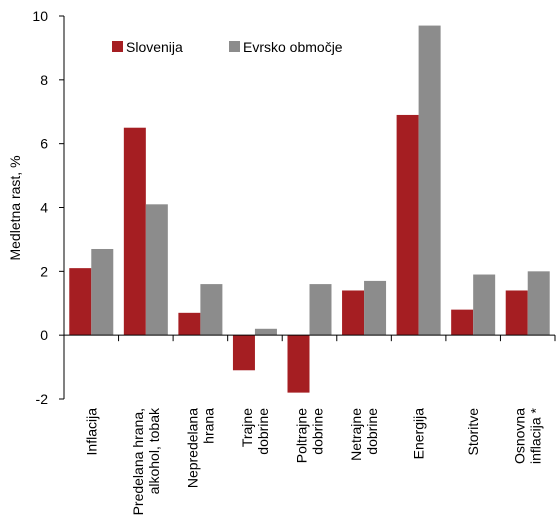 This screenshot has width=556, height=528. I want to click on y-tick-label: 0, so click(44, 335).